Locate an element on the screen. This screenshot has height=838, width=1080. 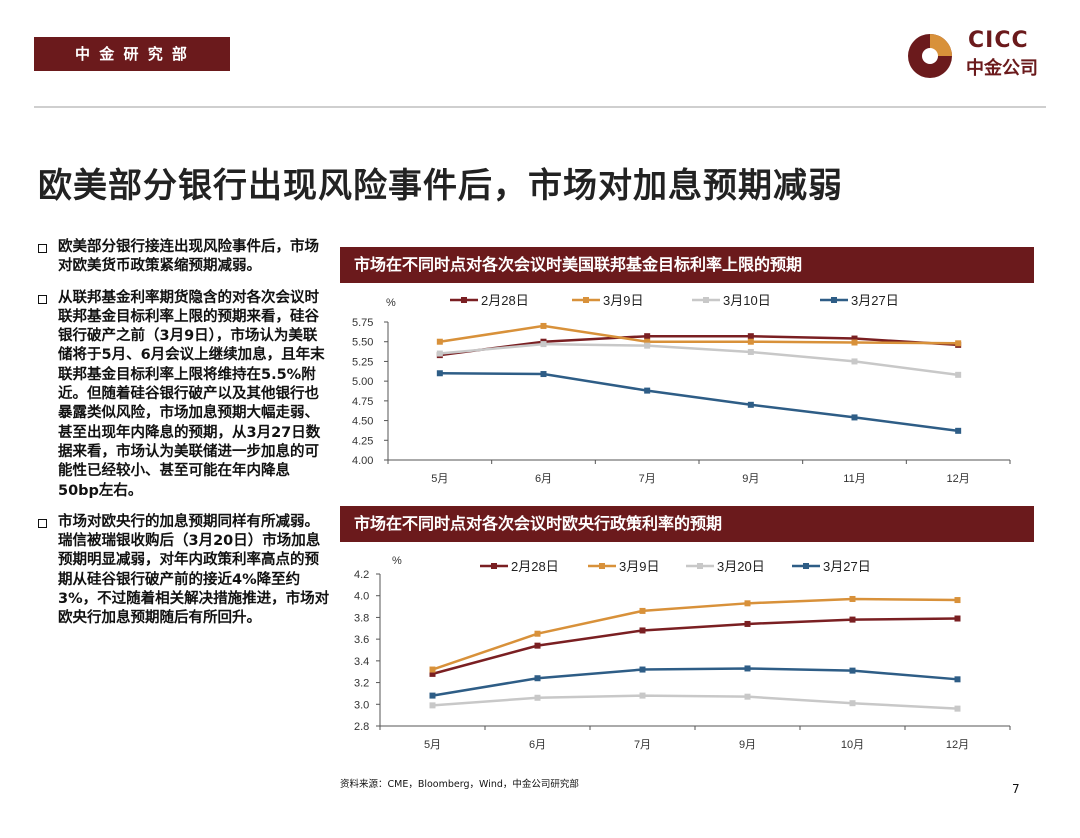
y-tick-label: 5.50 is located at coordinates (362, 343).